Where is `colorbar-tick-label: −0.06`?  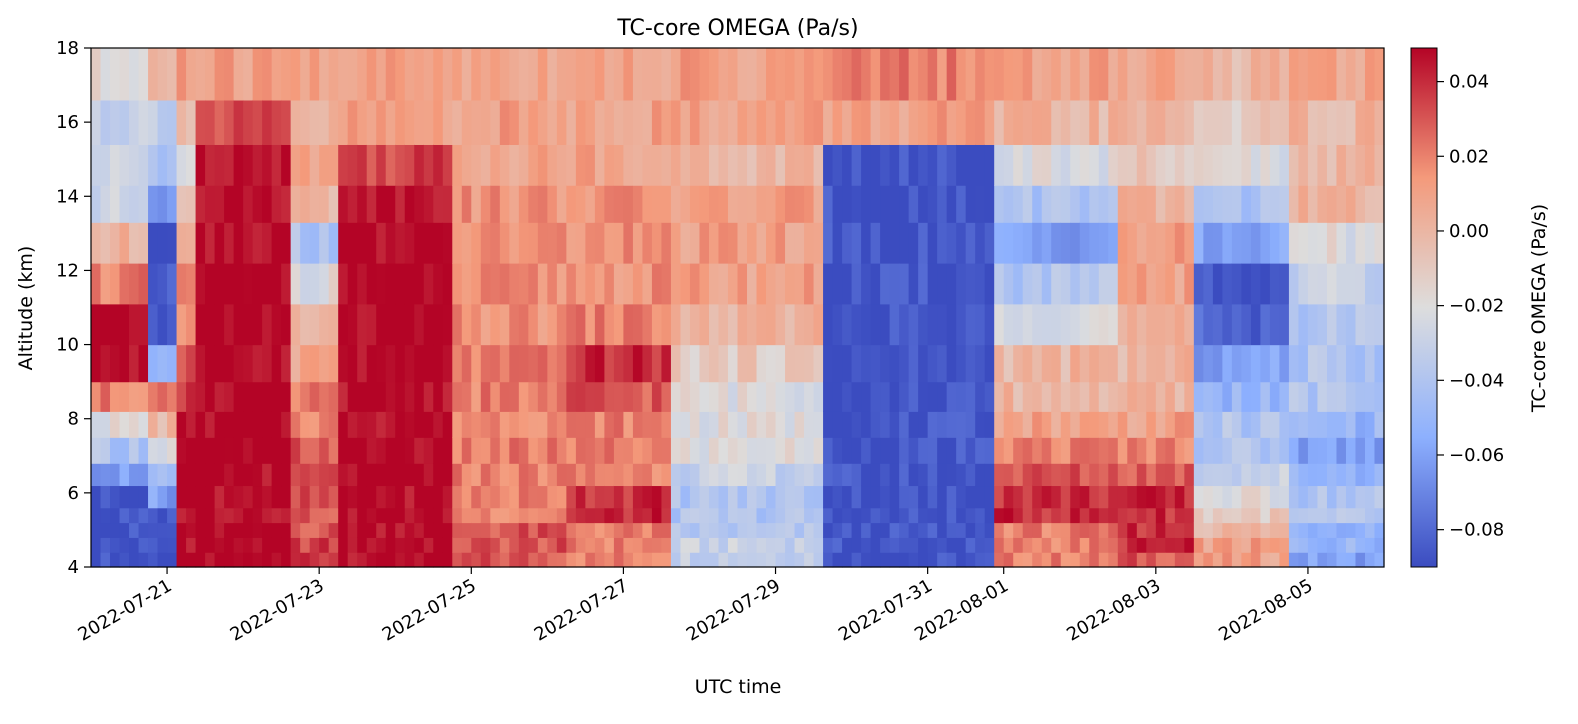
colorbar-tick-label: −0.06 is located at coordinates (1476, 455).